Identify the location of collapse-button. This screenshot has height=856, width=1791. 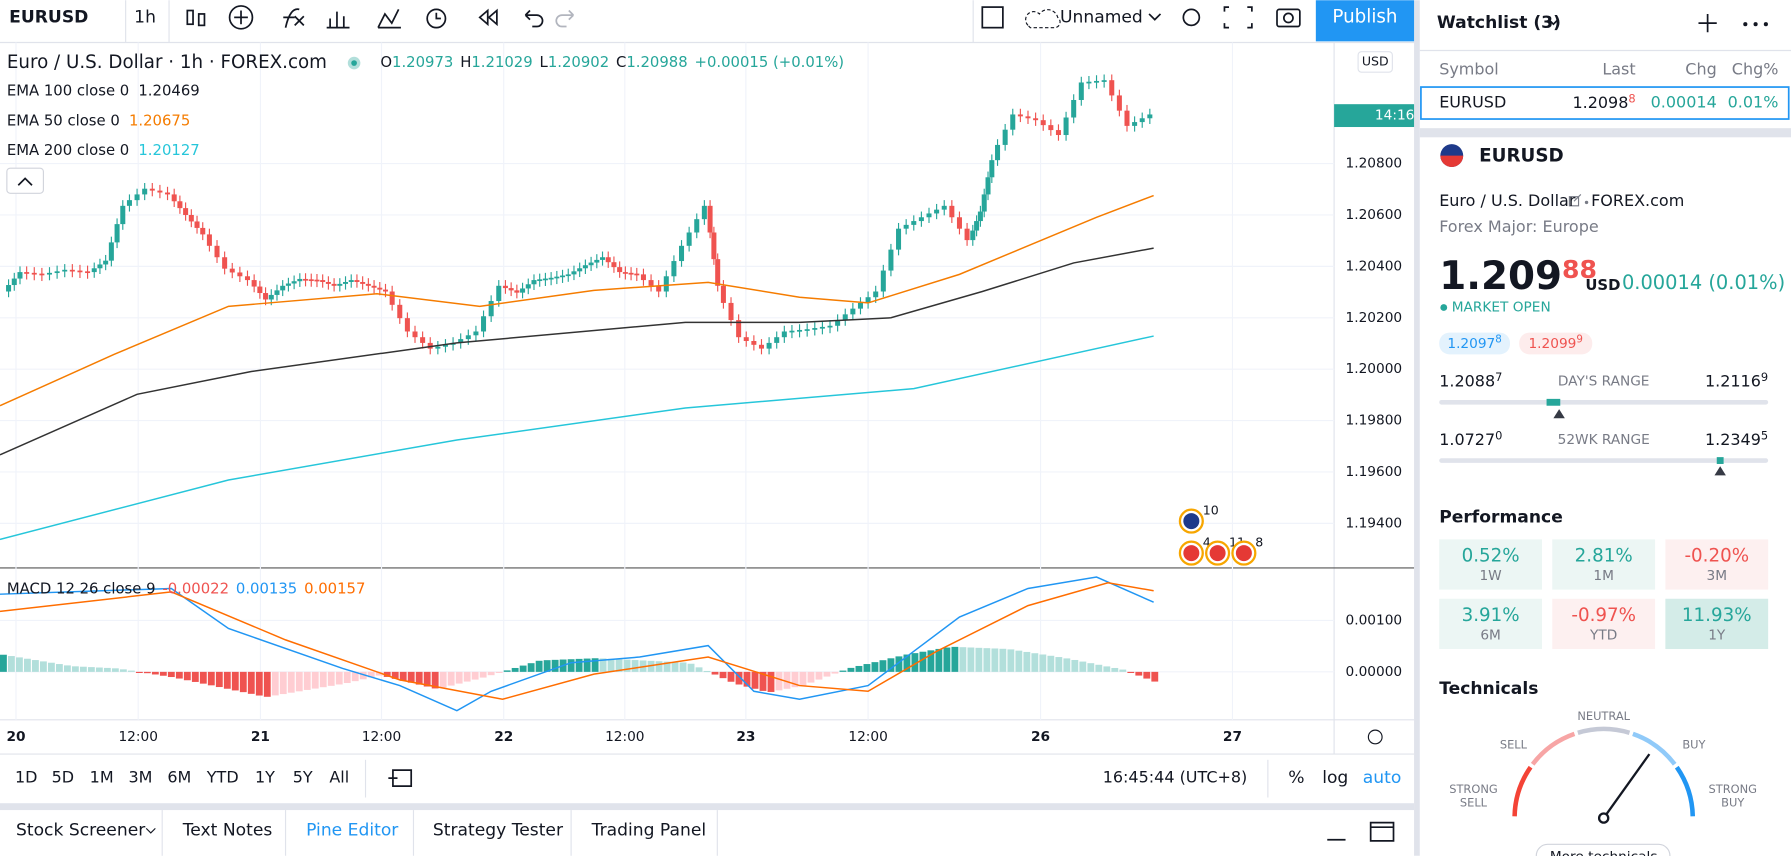
(25, 180).